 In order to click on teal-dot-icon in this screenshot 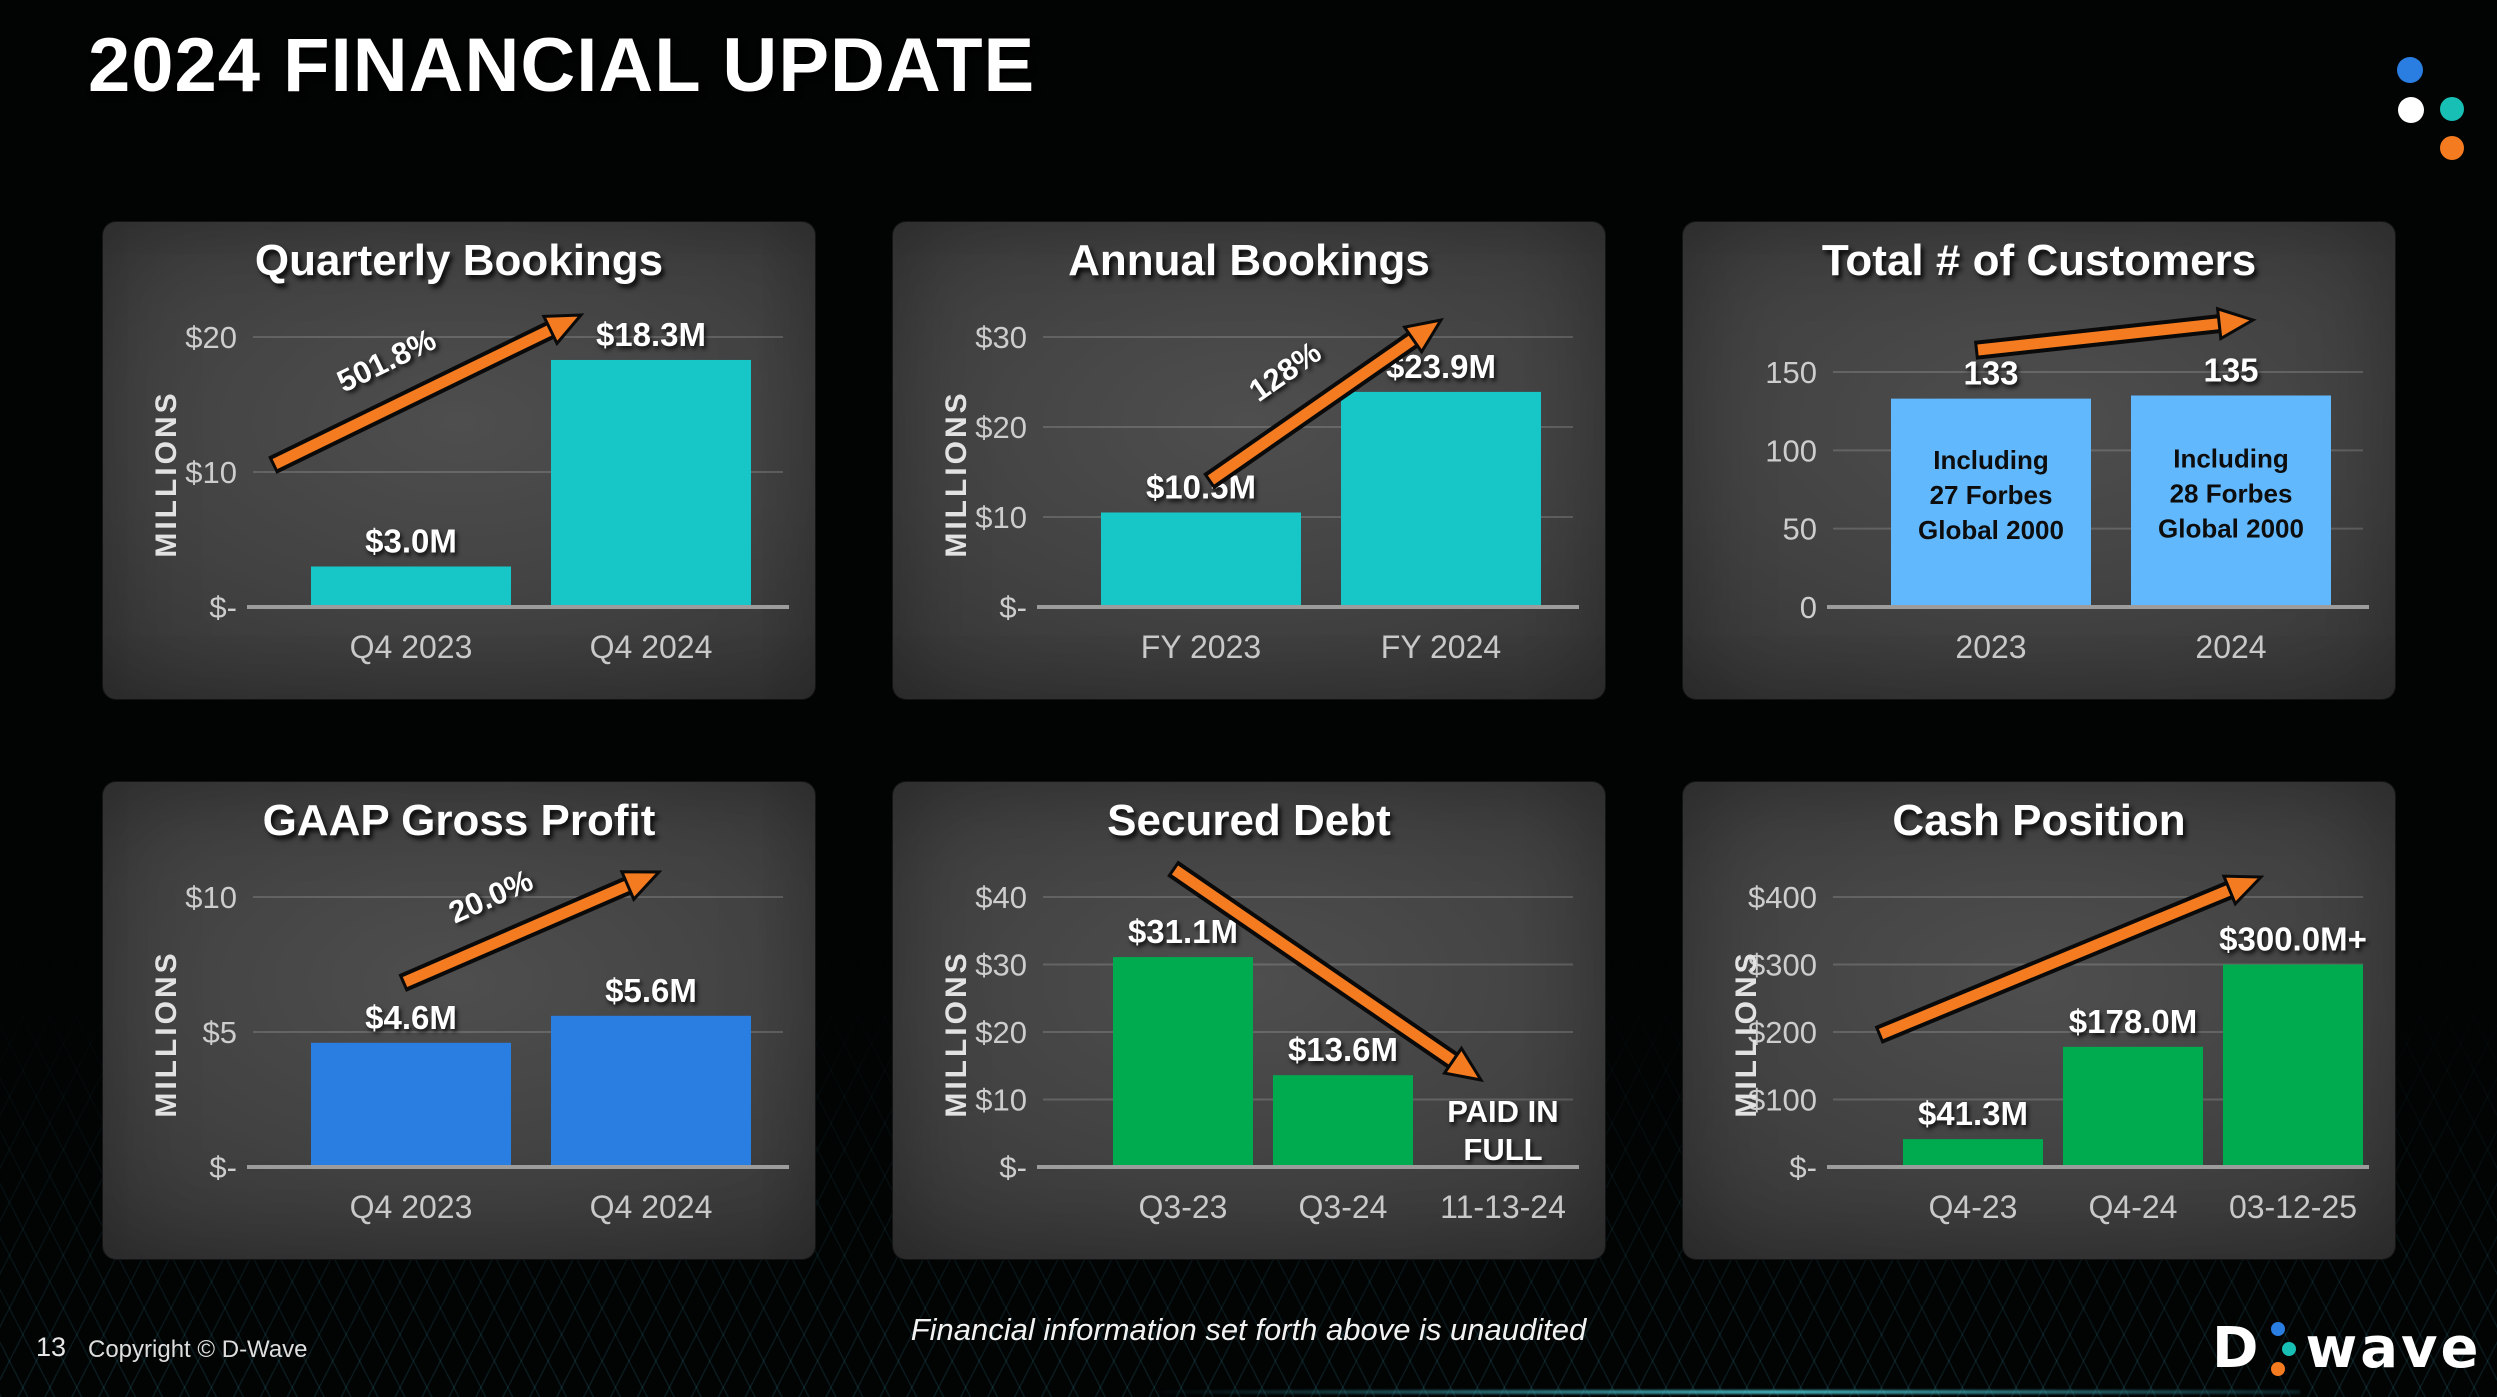, I will do `click(2452, 109)`.